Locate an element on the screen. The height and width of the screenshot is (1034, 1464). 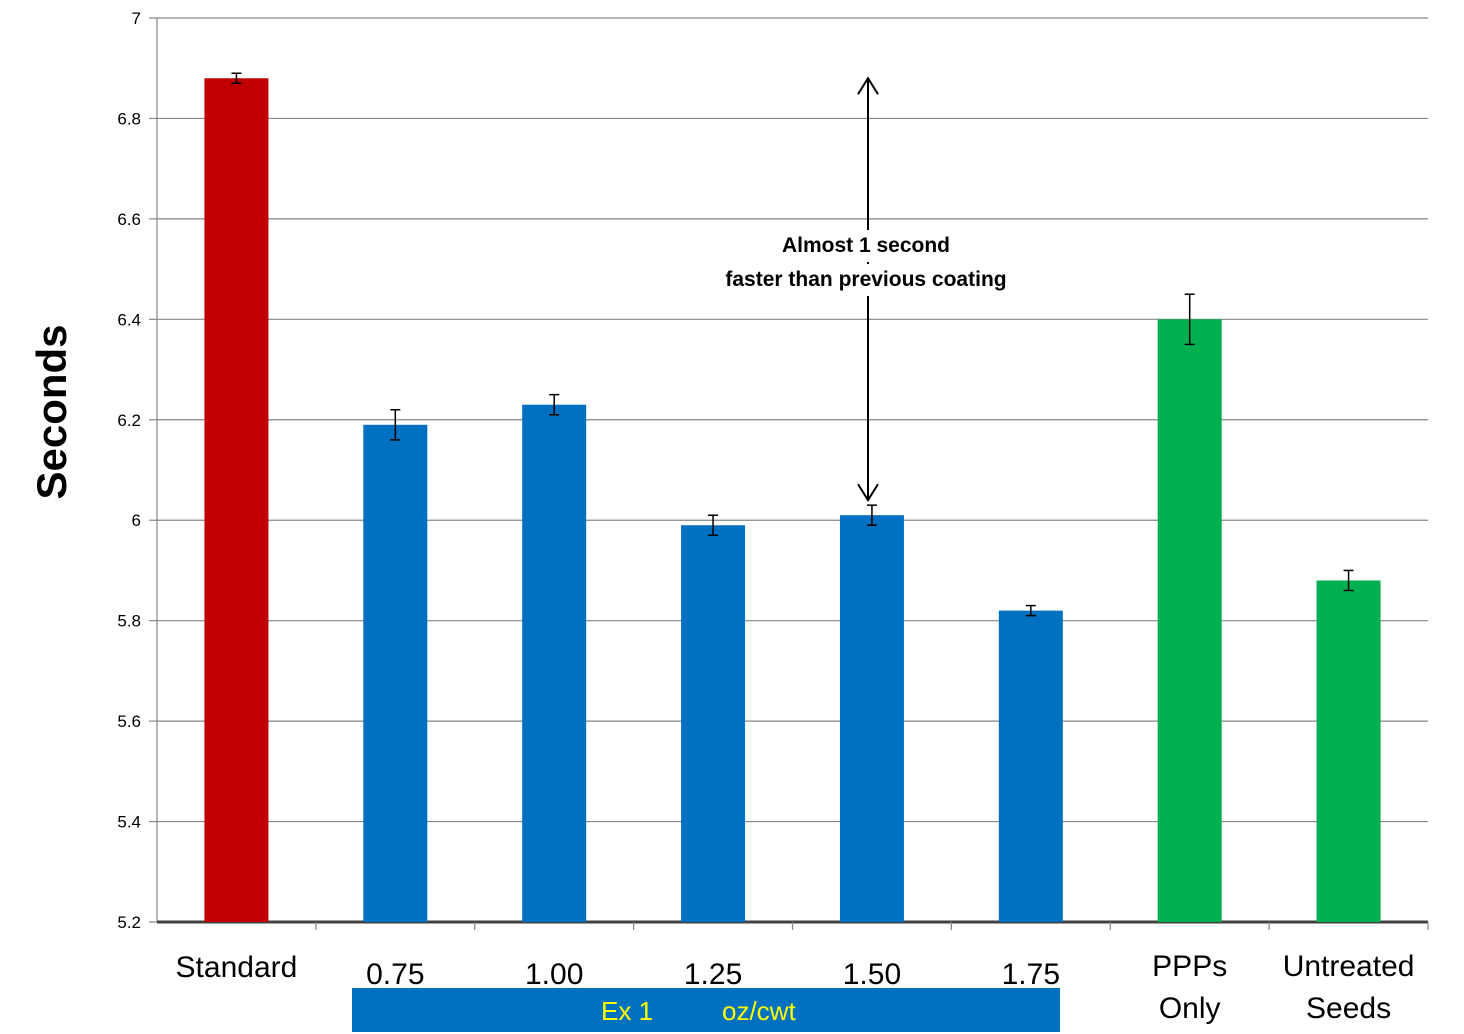
x-tick-label: Untreated Seeds is located at coordinates (1349, 987).